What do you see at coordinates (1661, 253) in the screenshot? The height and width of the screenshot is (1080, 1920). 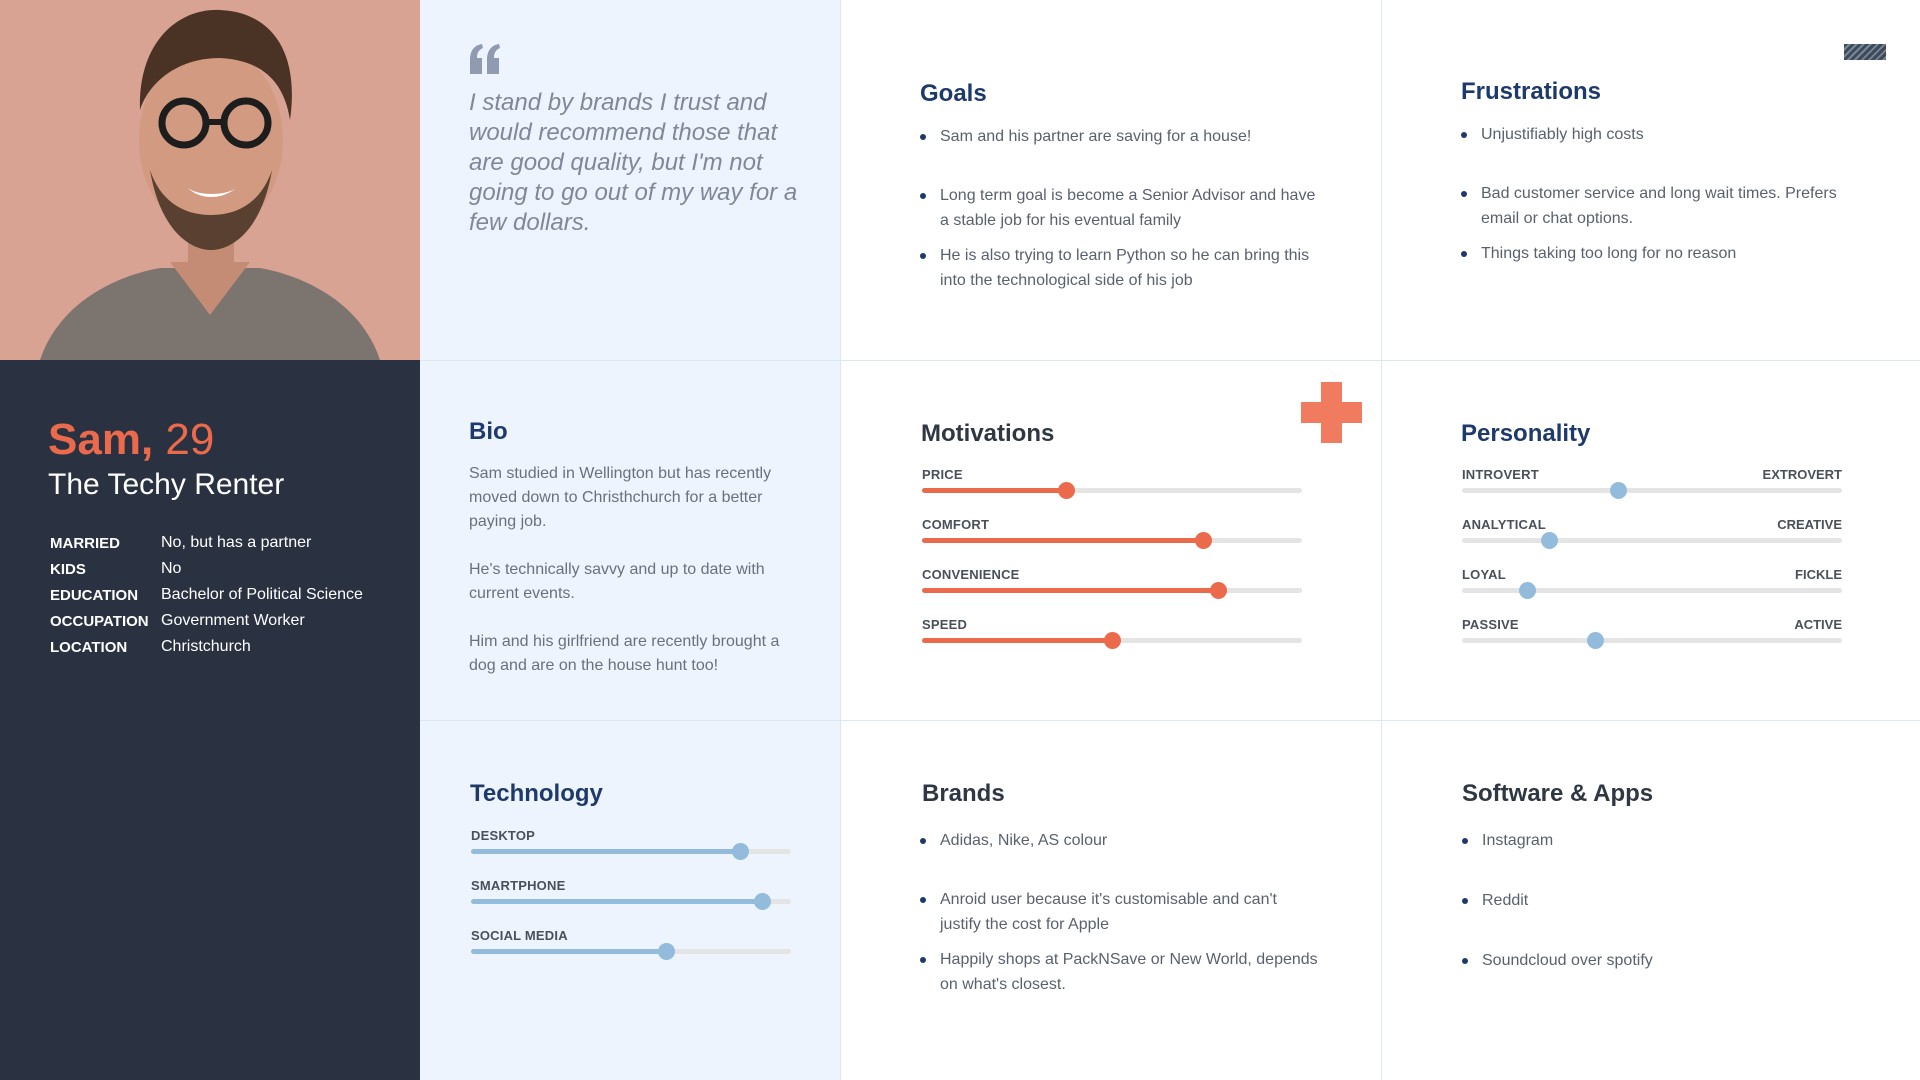 I see `list-item: Things taking too long for no reason` at bounding box center [1661, 253].